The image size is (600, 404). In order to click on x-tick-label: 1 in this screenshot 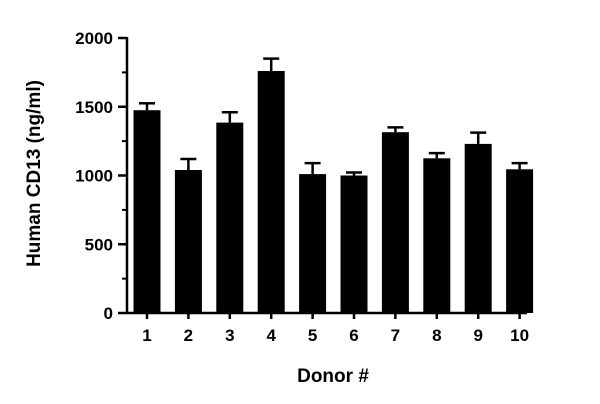, I will do `click(146, 335)`.